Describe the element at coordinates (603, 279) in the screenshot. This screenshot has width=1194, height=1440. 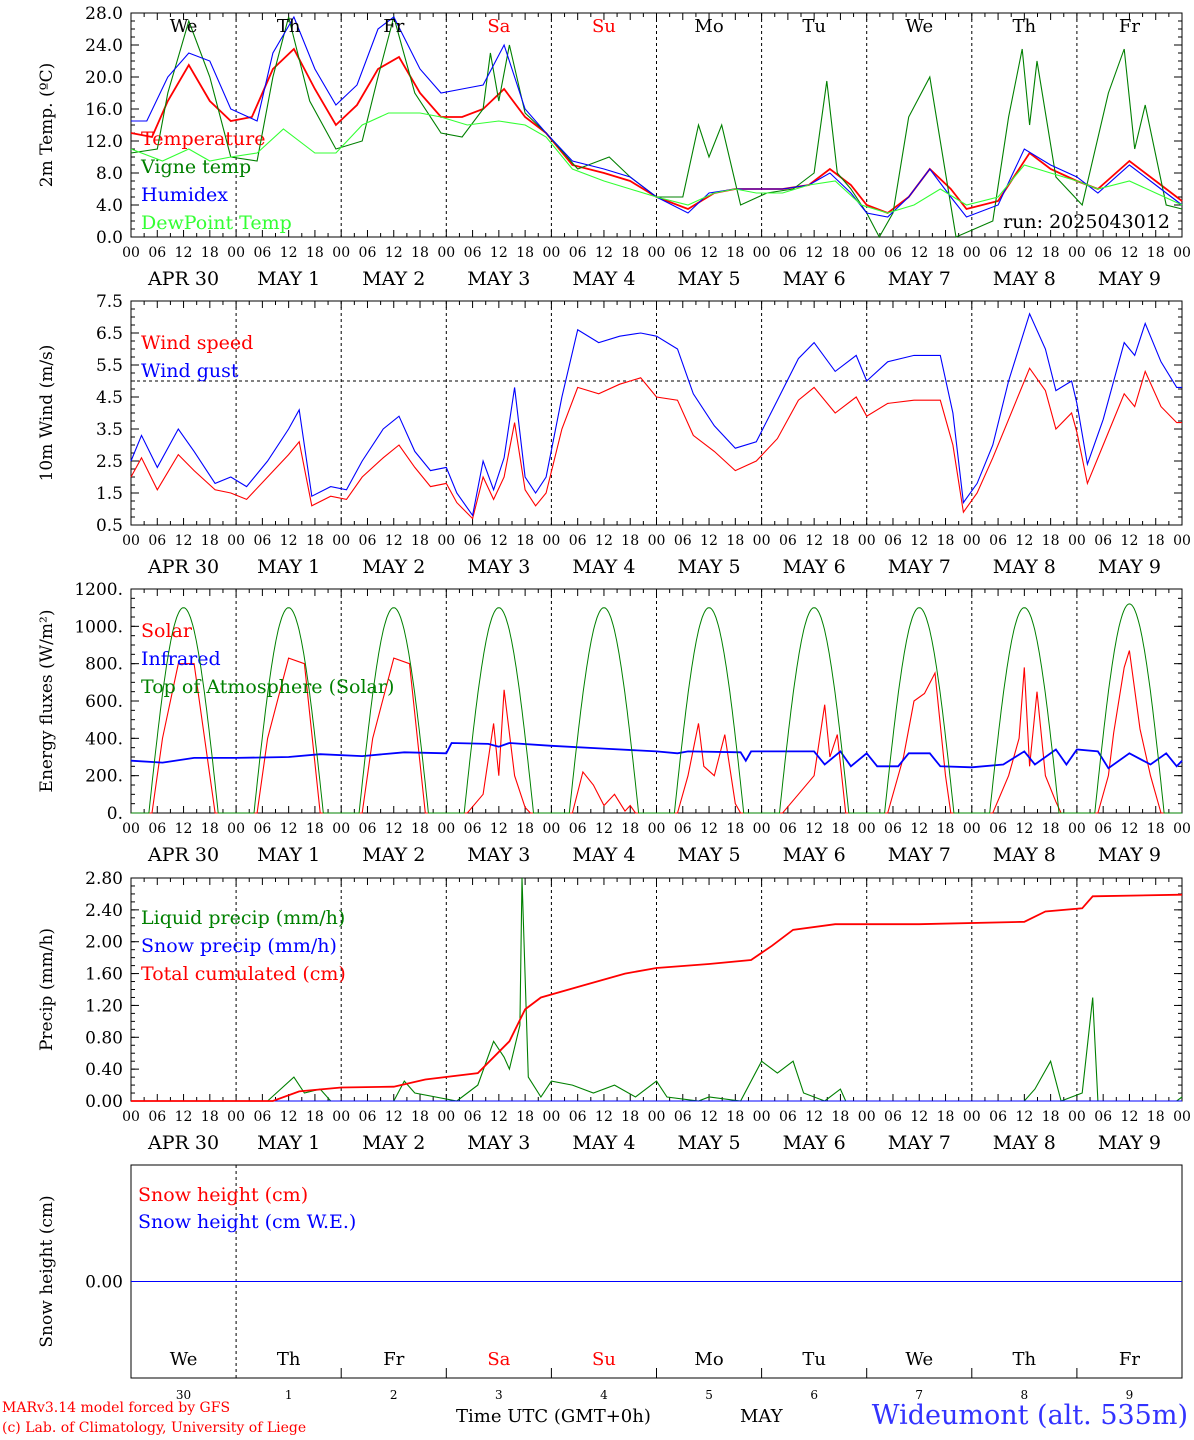
I see `date-label: MAY 4` at that location.